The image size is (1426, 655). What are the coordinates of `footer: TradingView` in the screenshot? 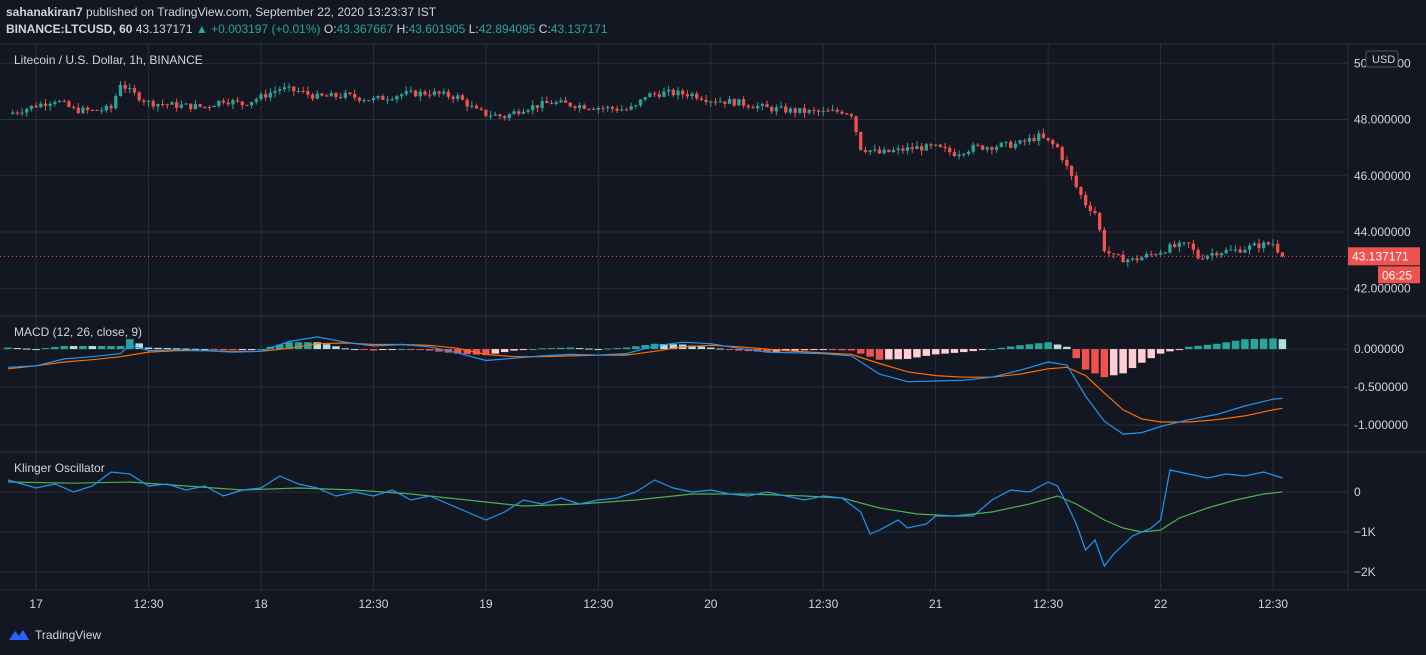 It's located at (54, 635).